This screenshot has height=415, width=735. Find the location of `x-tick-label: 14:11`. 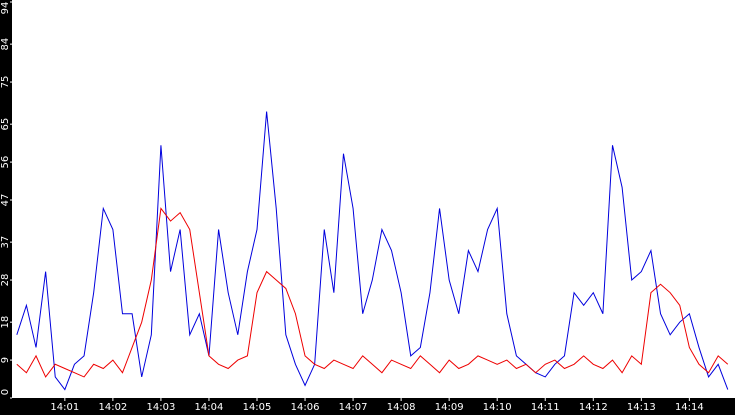

x-tick-label: 14:11 is located at coordinates (545, 407).